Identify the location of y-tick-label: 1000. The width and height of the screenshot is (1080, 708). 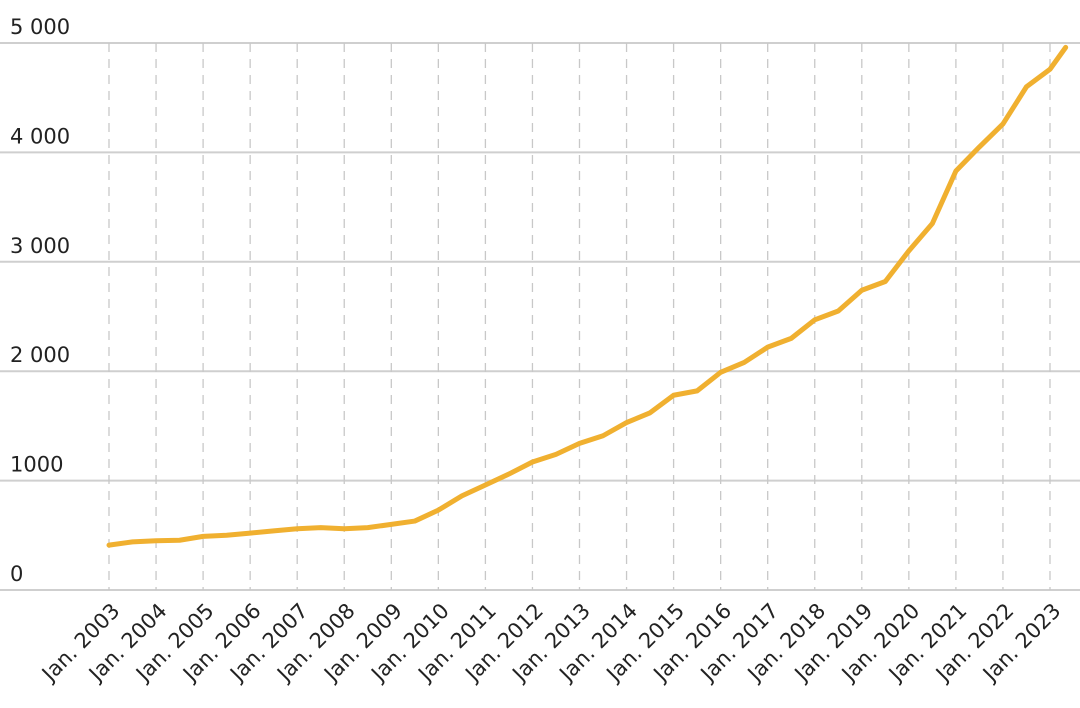
(36, 465).